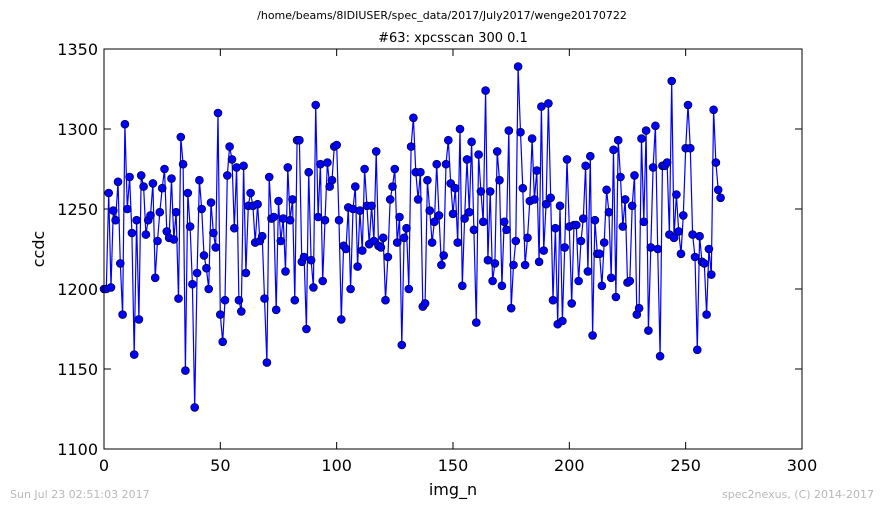 This screenshot has height=509, width=884. What do you see at coordinates (104, 465) in the screenshot?
I see `x-tick-label: 0` at bounding box center [104, 465].